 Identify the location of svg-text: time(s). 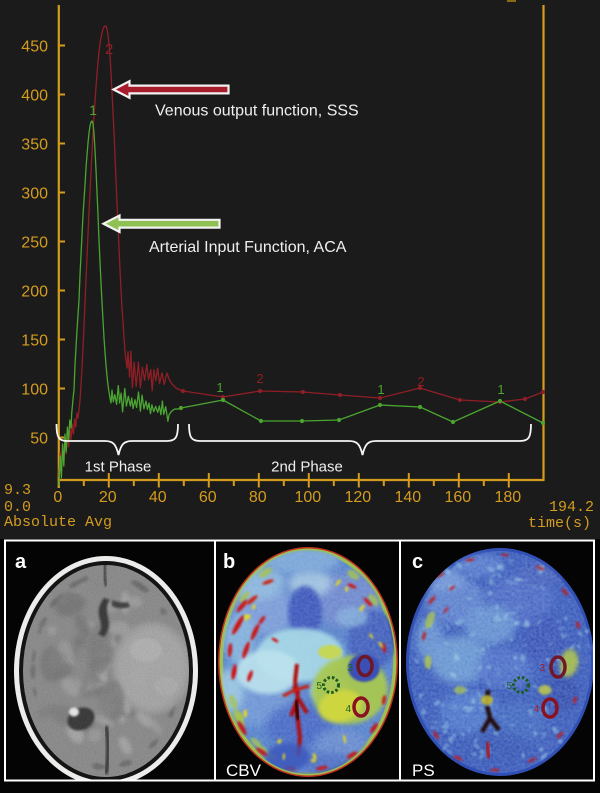
(559, 523).